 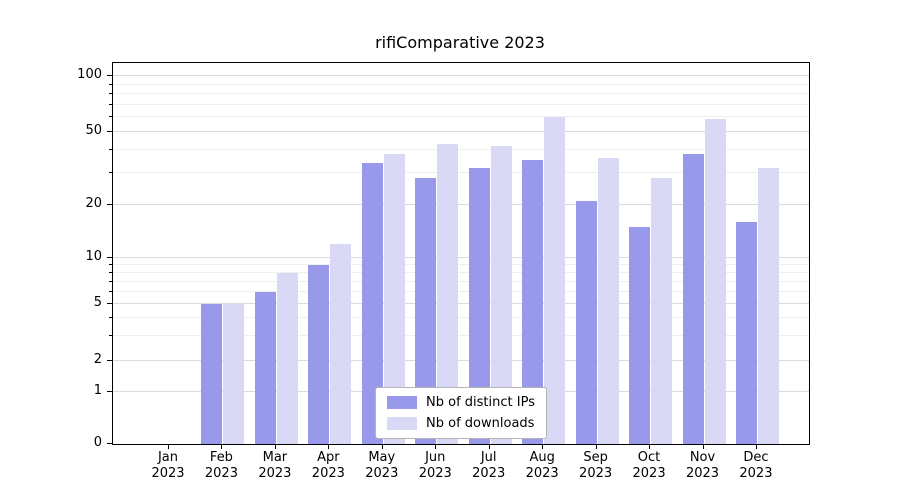 What do you see at coordinates (402, 402) in the screenshot?
I see `legend-swatch-distinct-ips-icon` at bounding box center [402, 402].